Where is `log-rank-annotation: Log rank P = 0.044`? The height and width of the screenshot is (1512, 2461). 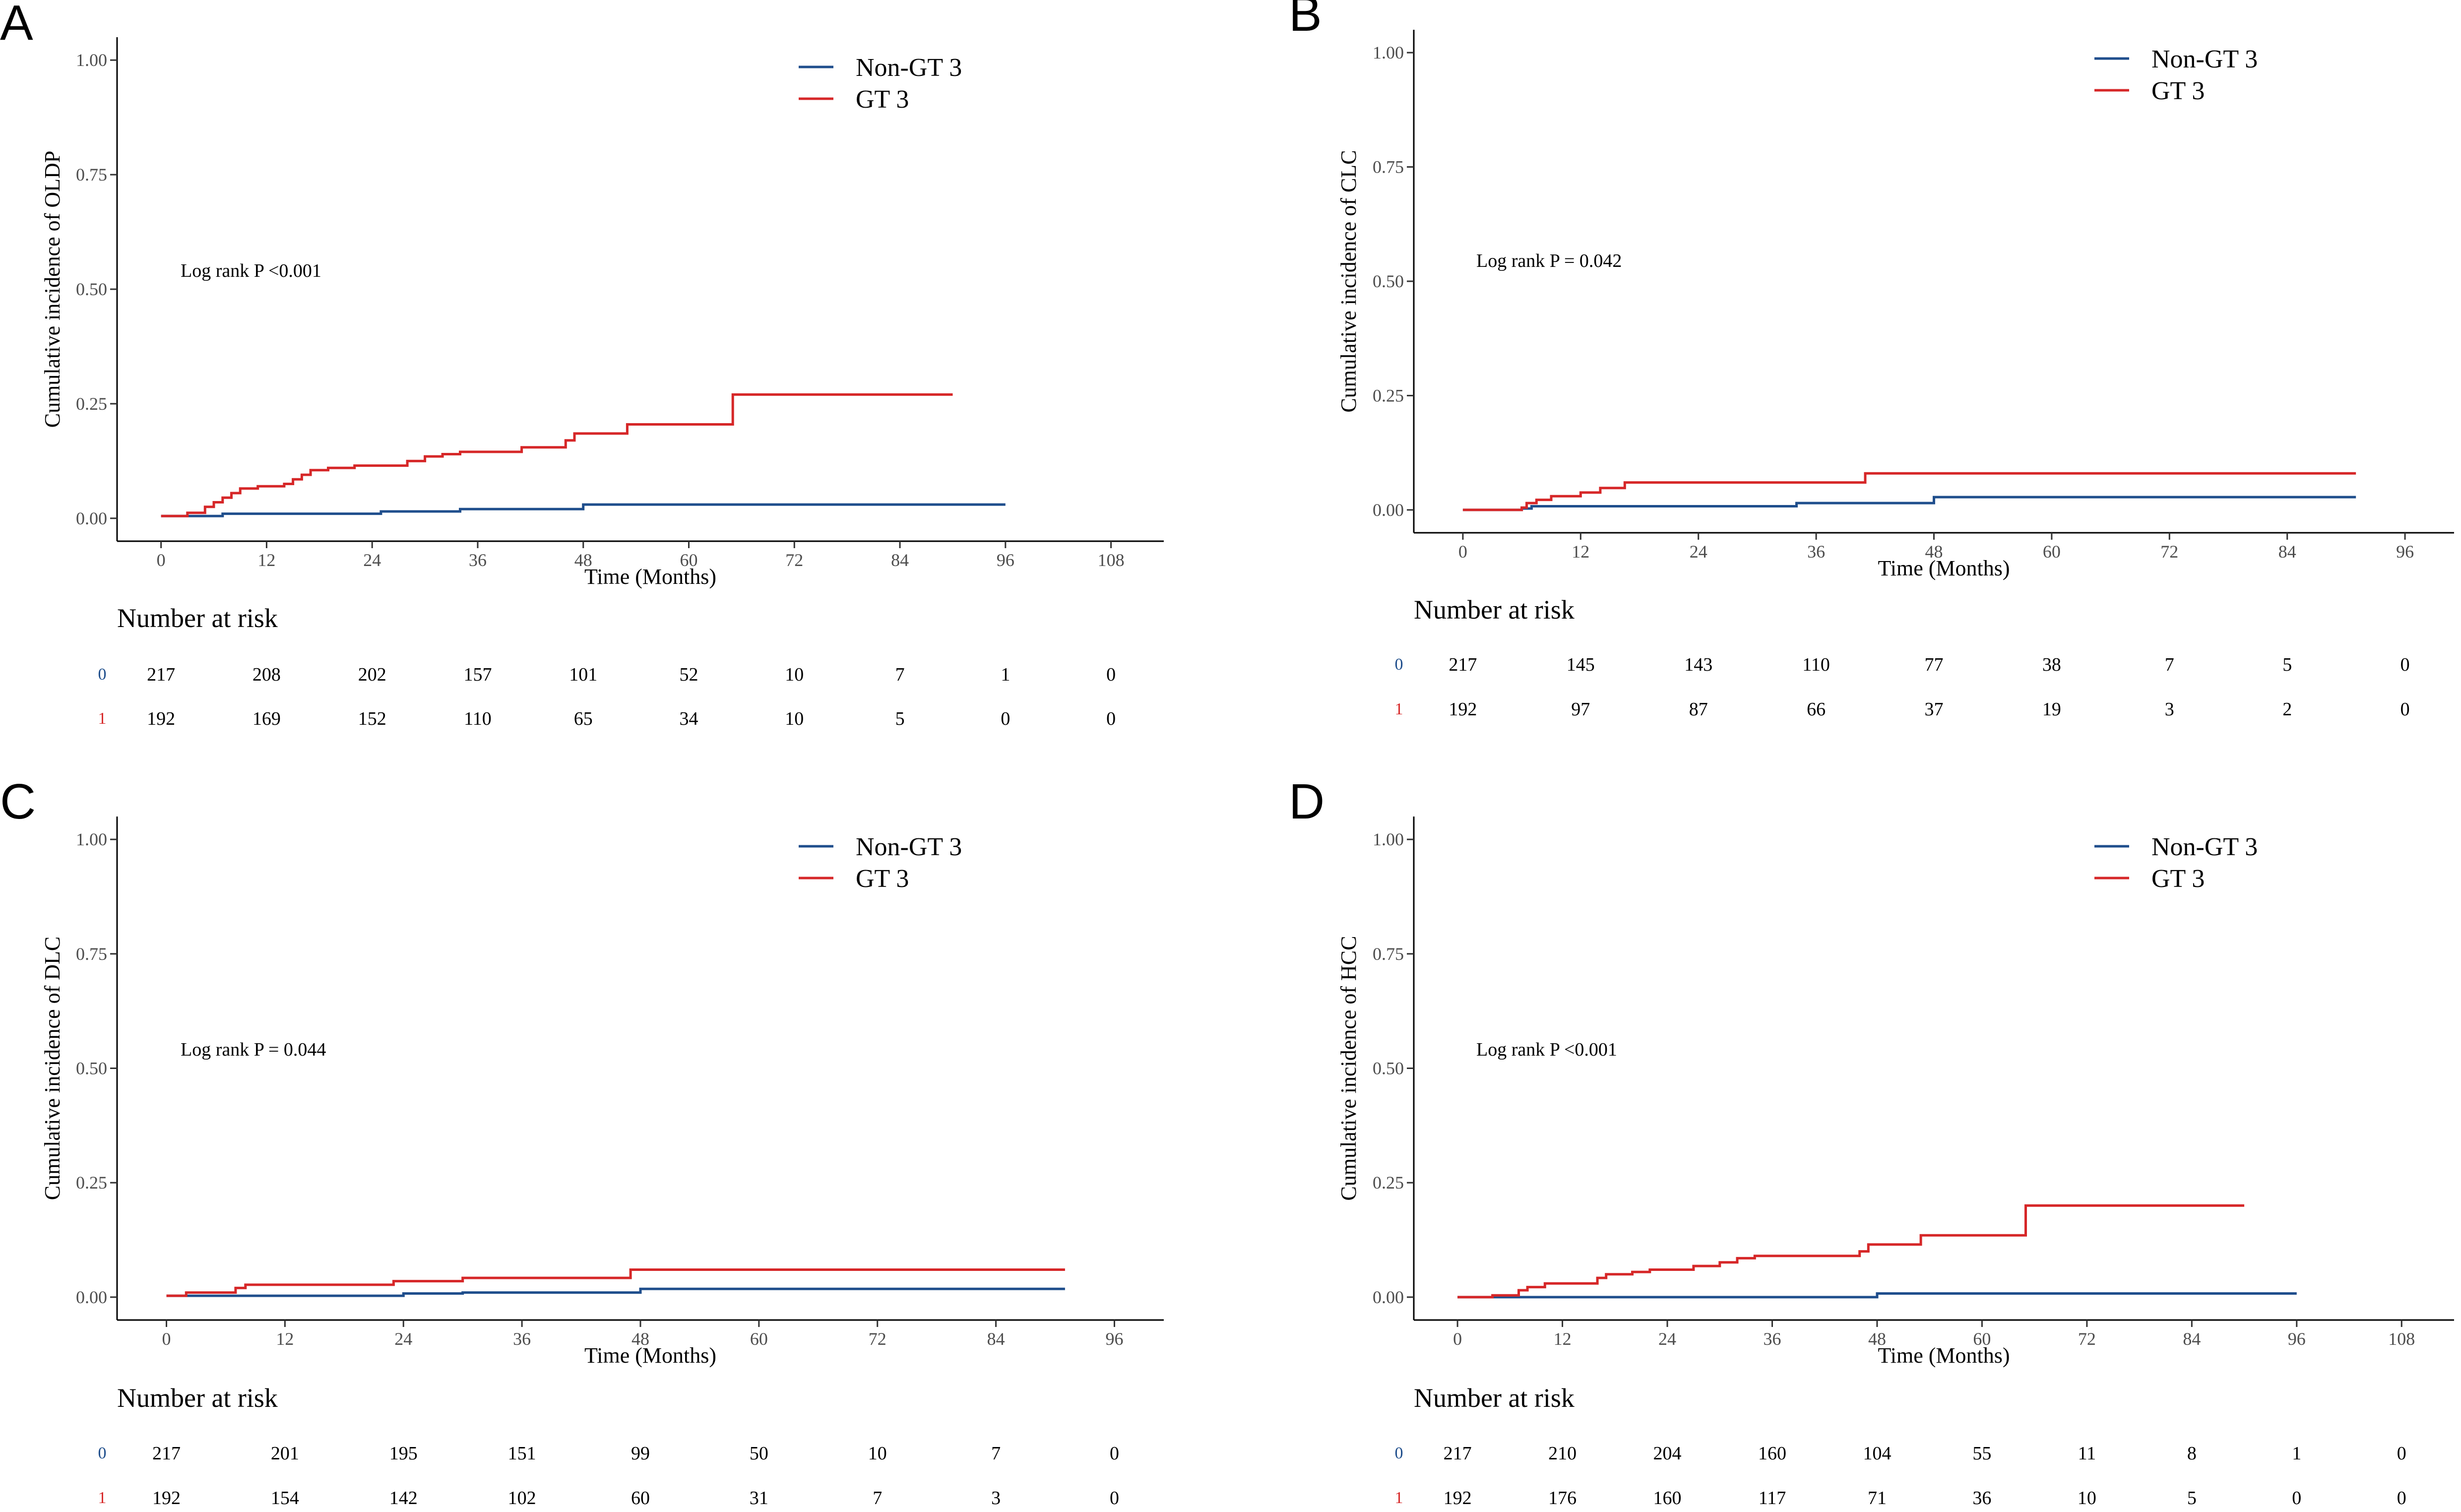 log-rank-annotation: Log rank P = 0.044 is located at coordinates (253, 1049).